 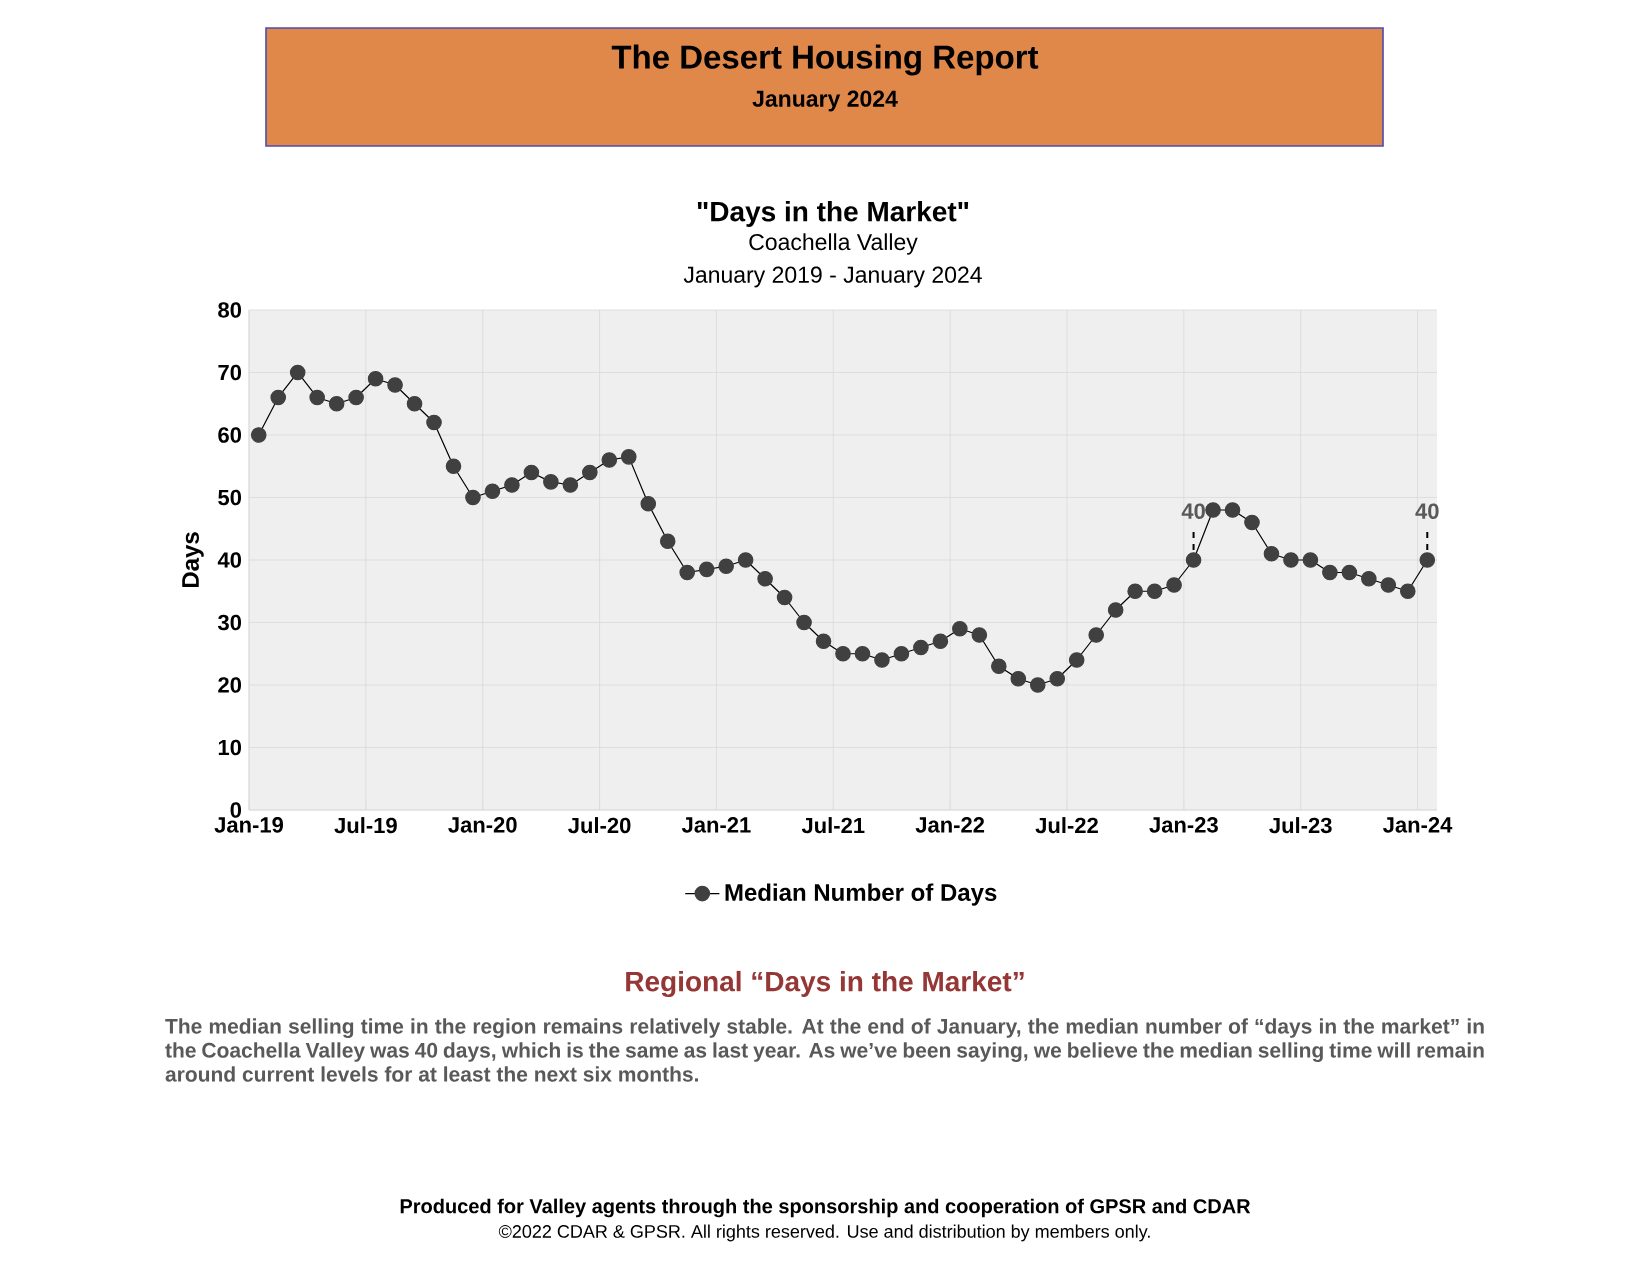 What do you see at coordinates (229, 560) in the screenshot?
I see `y-tick-label: 40` at bounding box center [229, 560].